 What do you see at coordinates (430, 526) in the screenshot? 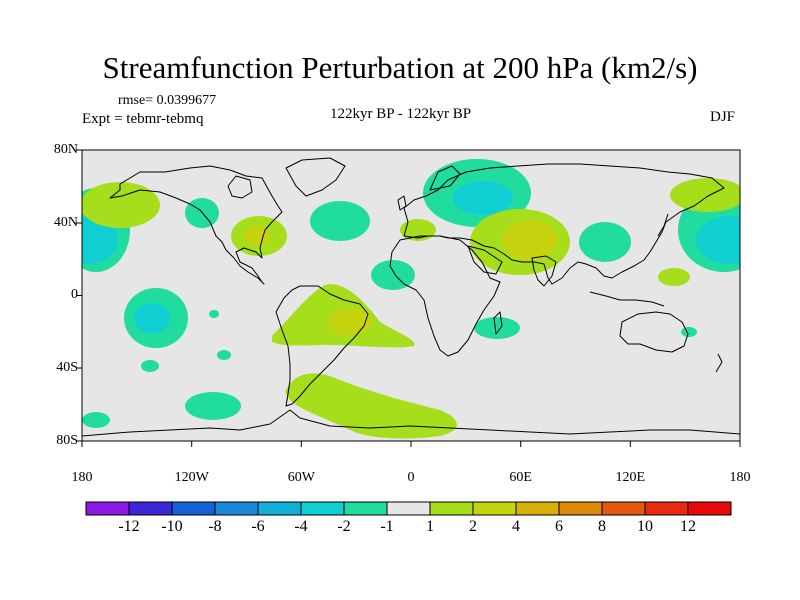
I see `colorbar-label: 1` at bounding box center [430, 526].